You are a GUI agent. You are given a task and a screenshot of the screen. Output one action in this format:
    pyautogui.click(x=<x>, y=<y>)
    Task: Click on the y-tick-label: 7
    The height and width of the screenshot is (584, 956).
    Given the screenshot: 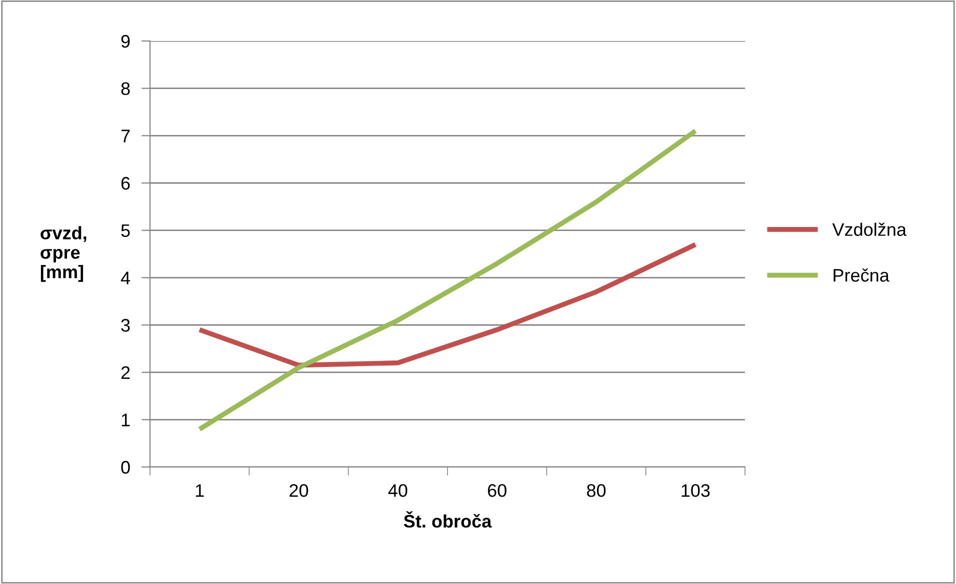 What is the action you would take?
    pyautogui.click(x=125, y=136)
    